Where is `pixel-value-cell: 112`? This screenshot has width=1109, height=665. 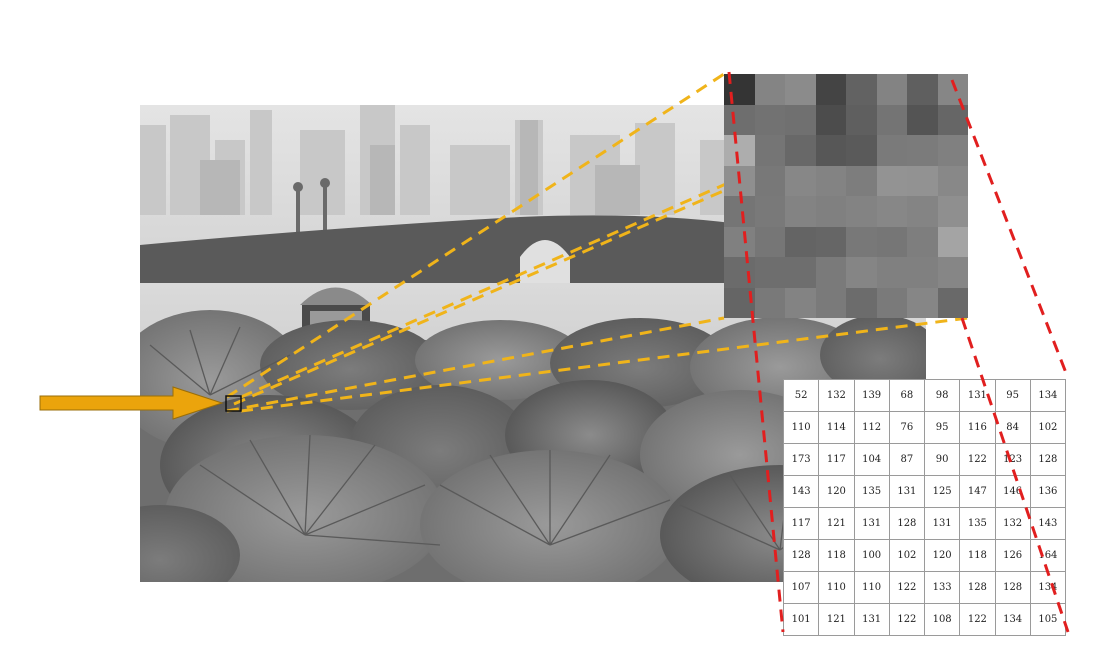 pixel-value-cell: 112 is located at coordinates (871, 428).